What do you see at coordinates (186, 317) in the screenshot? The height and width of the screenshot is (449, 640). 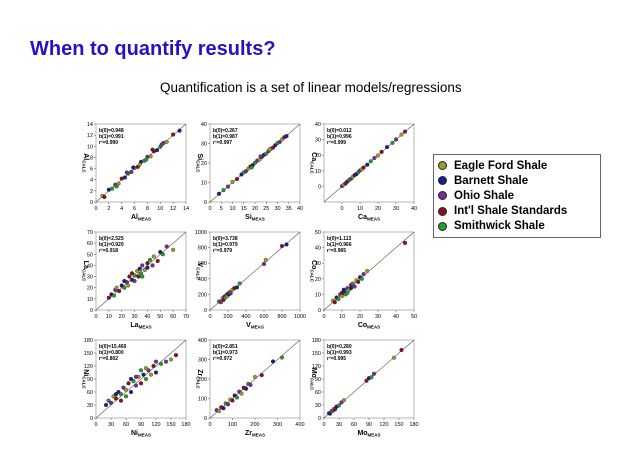 I see `x-tick-label: 70` at bounding box center [186, 317].